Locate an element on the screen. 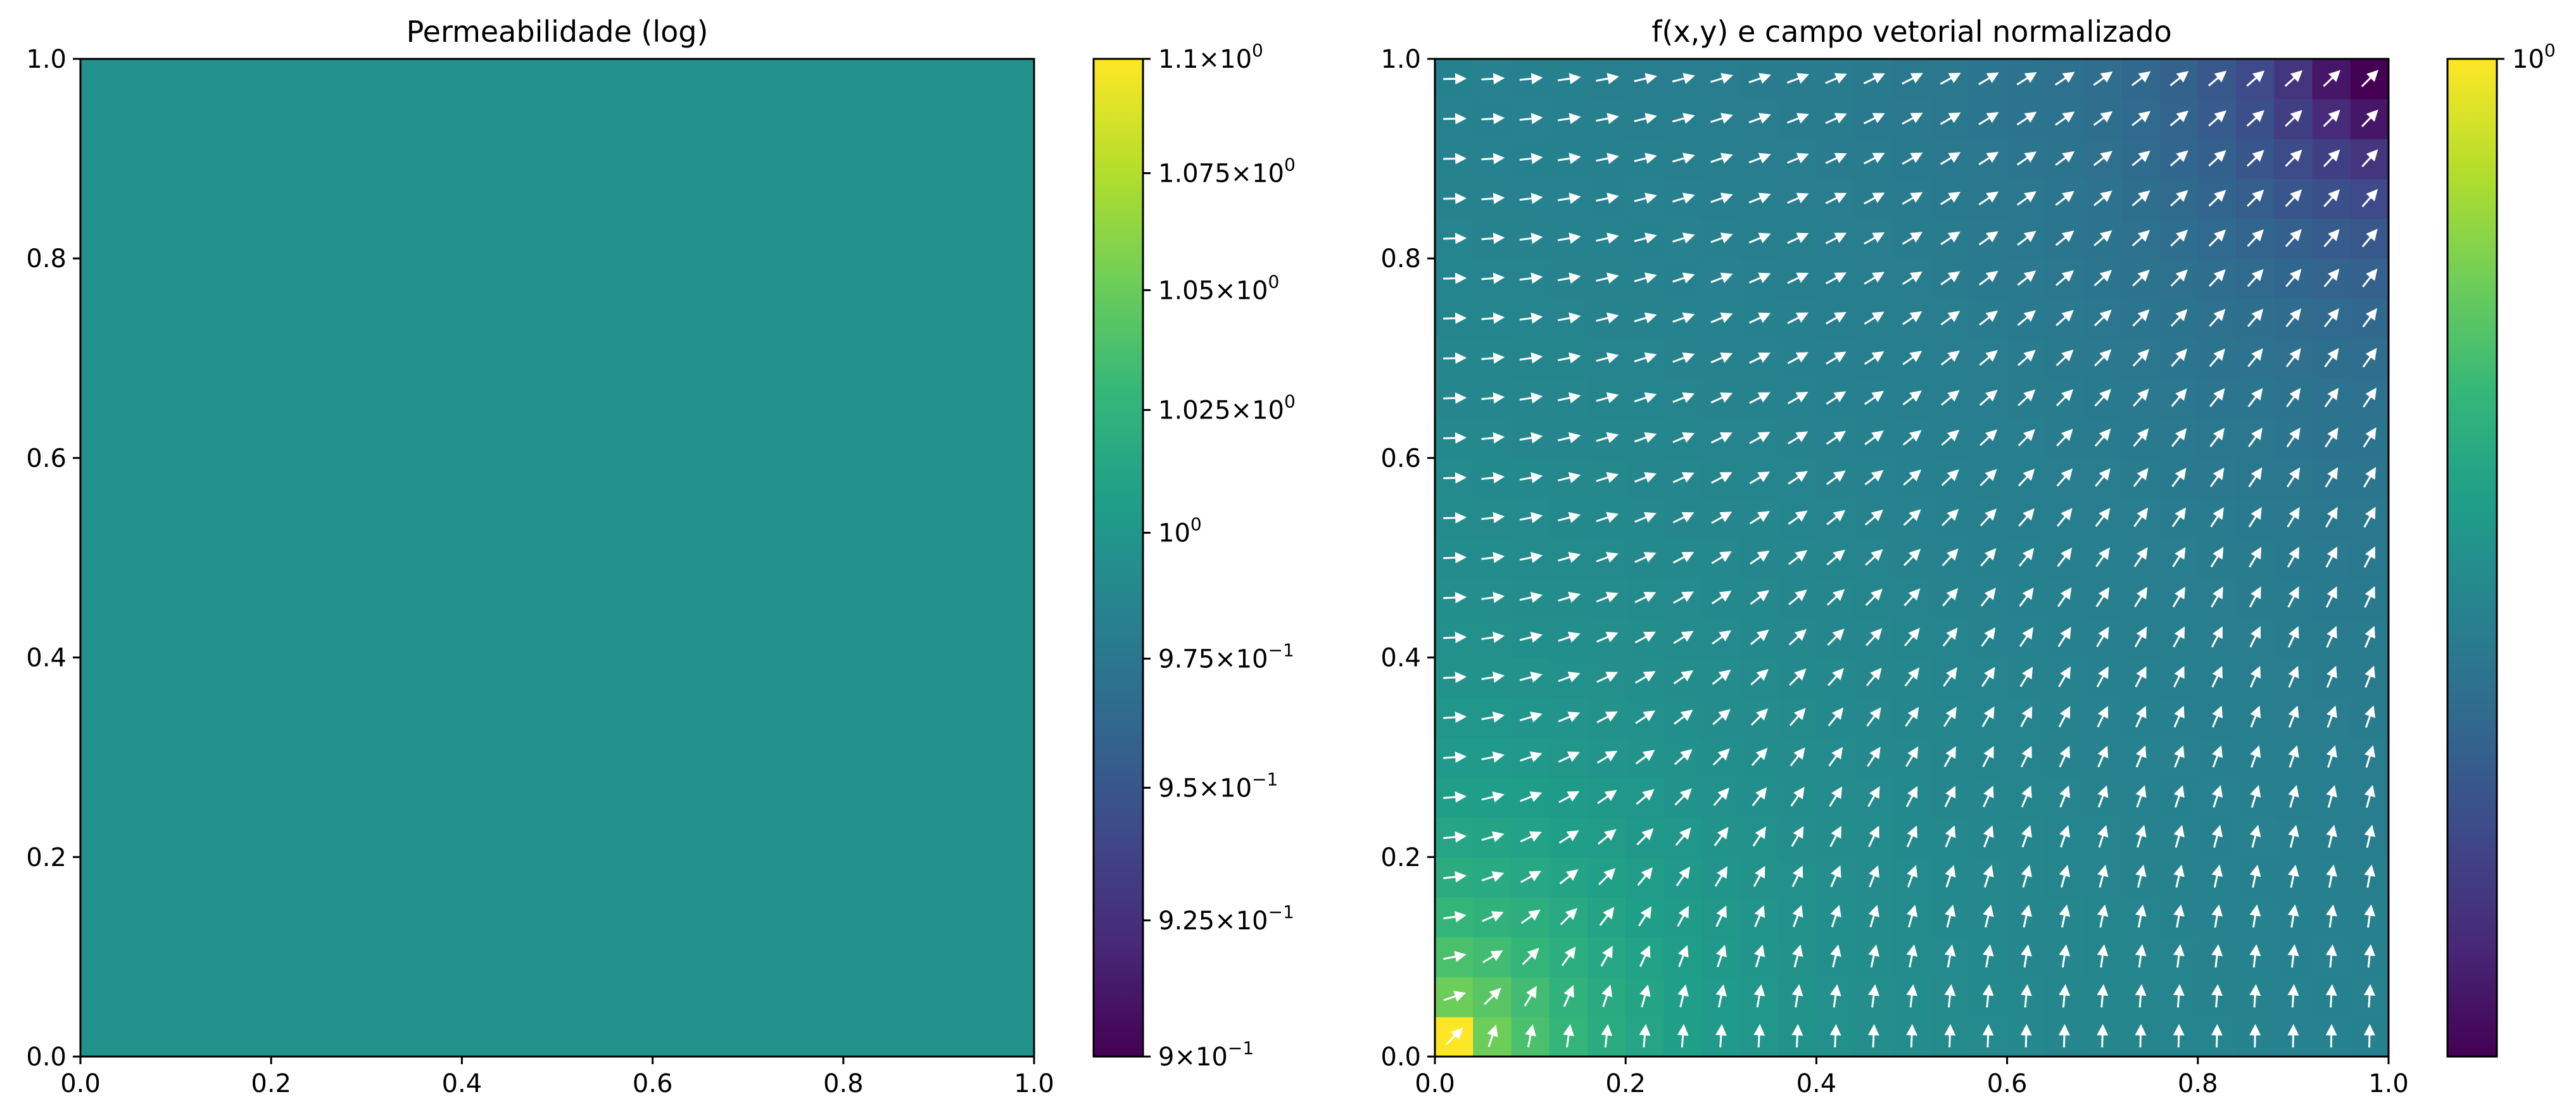 The height and width of the screenshot is (1118, 2576). colorbar-tick-label: 1.05×100 is located at coordinates (1218, 288).